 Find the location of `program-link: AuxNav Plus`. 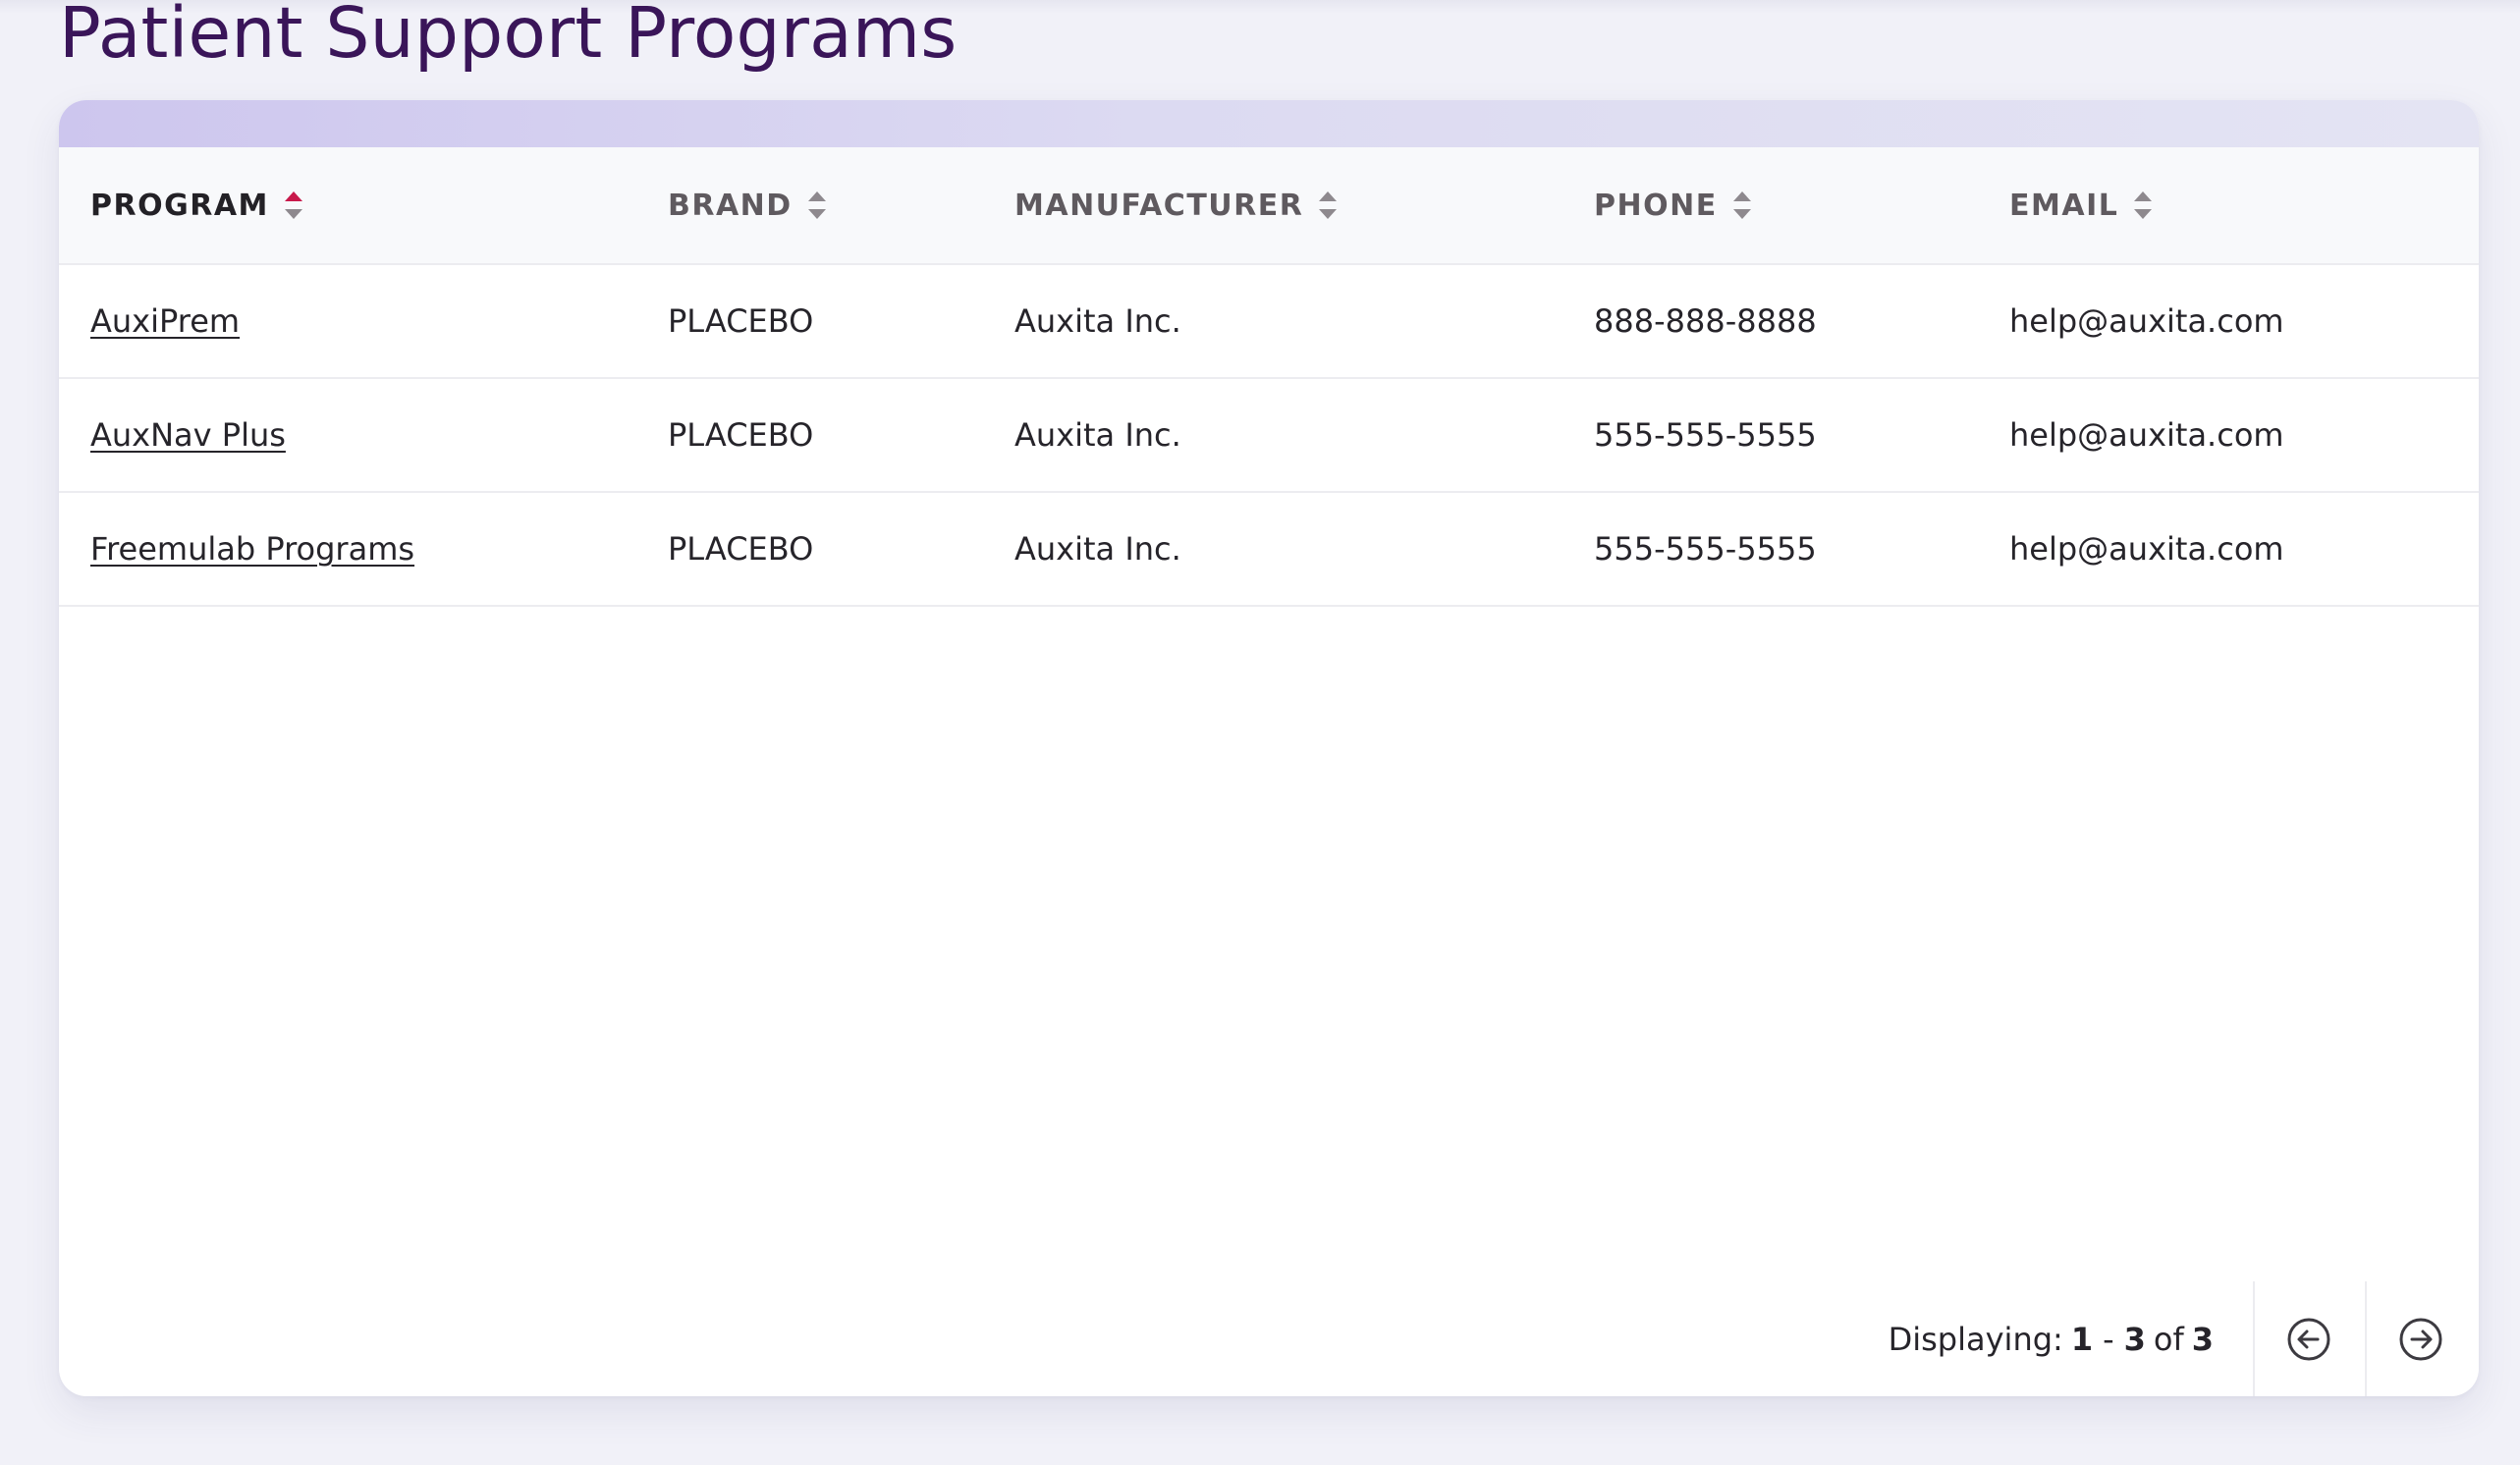

program-link: AuxNav Plus is located at coordinates (188, 435).